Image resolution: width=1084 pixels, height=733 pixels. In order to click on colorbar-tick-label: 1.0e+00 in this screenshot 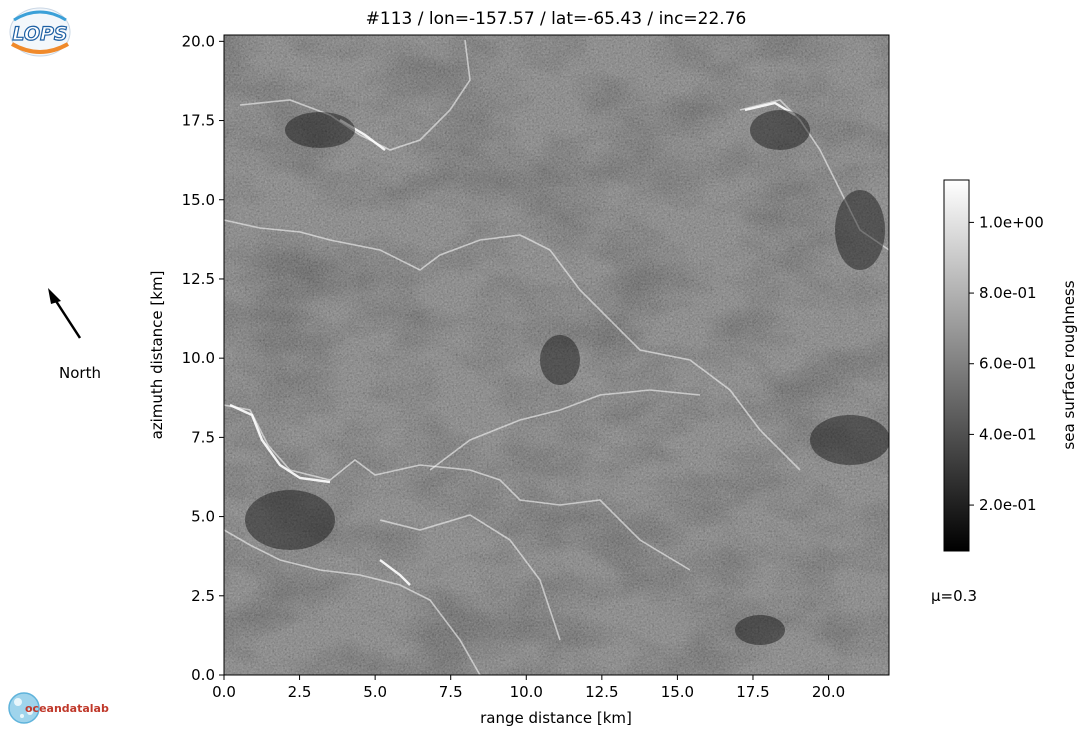, I will do `click(1011, 222)`.